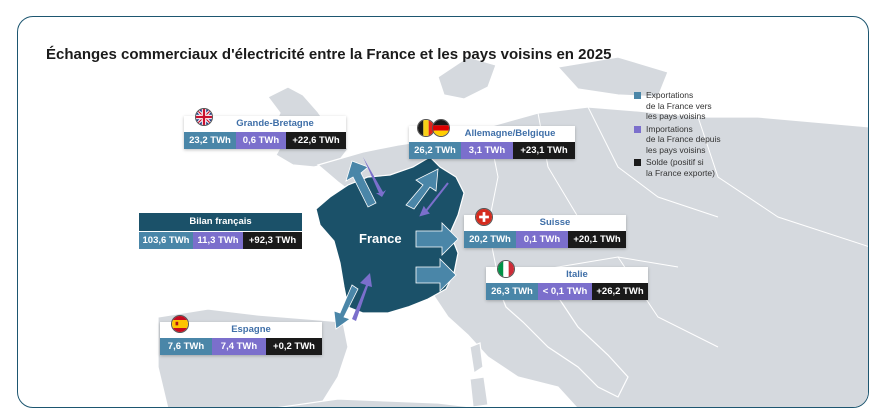 The width and height of the screenshot is (888, 417). What do you see at coordinates (542, 239) in the screenshot?
I see `country-imports: 0,1 TWh` at bounding box center [542, 239].